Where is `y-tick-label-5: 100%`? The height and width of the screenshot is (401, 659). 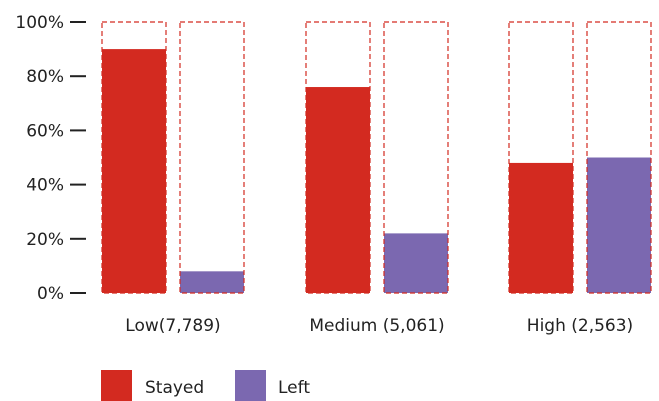 y-tick-label-5: 100% is located at coordinates (39, 23).